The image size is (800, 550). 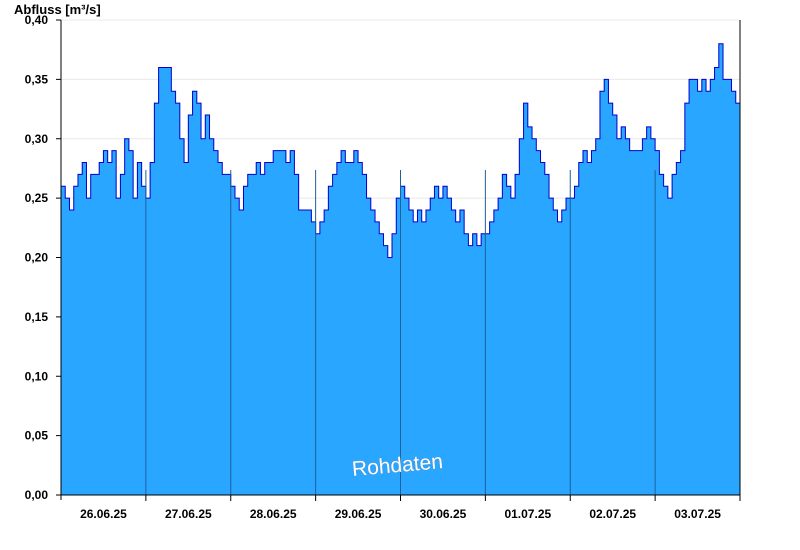 I want to click on y-axis-title: Abfluss [m³/s], so click(x=57, y=9).